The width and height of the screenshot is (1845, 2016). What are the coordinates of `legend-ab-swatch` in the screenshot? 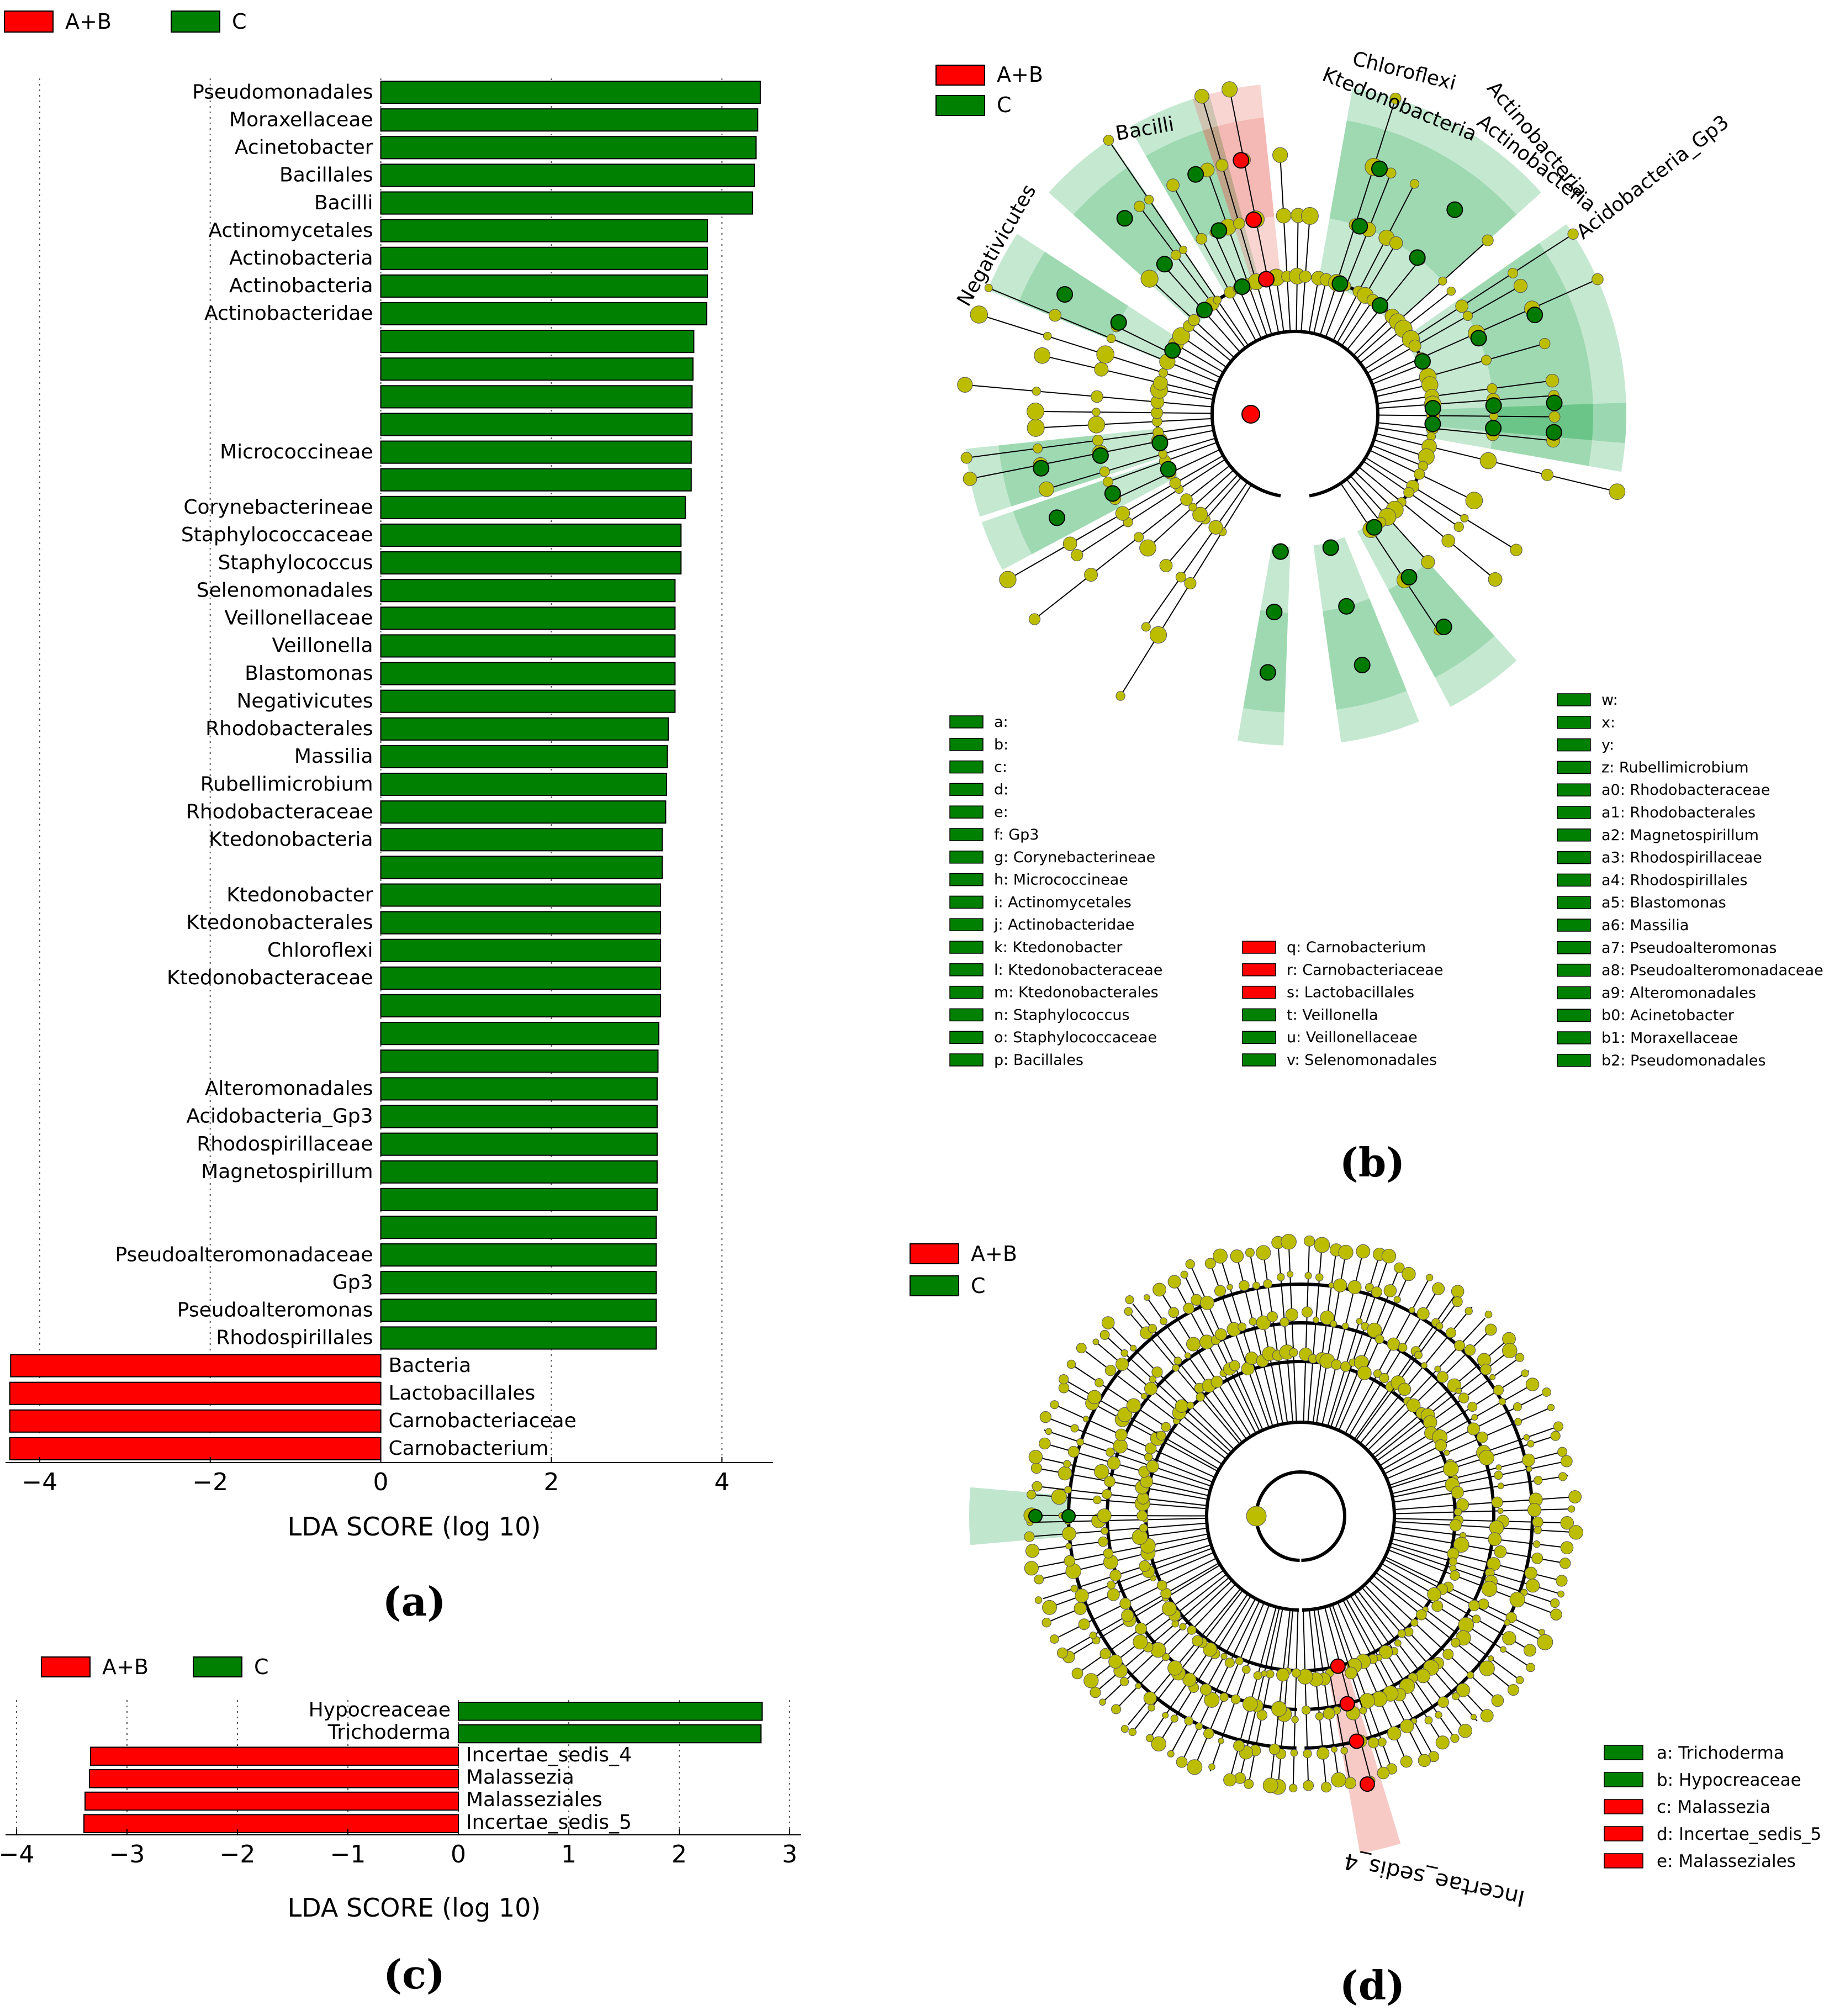 It's located at (66, 1666).